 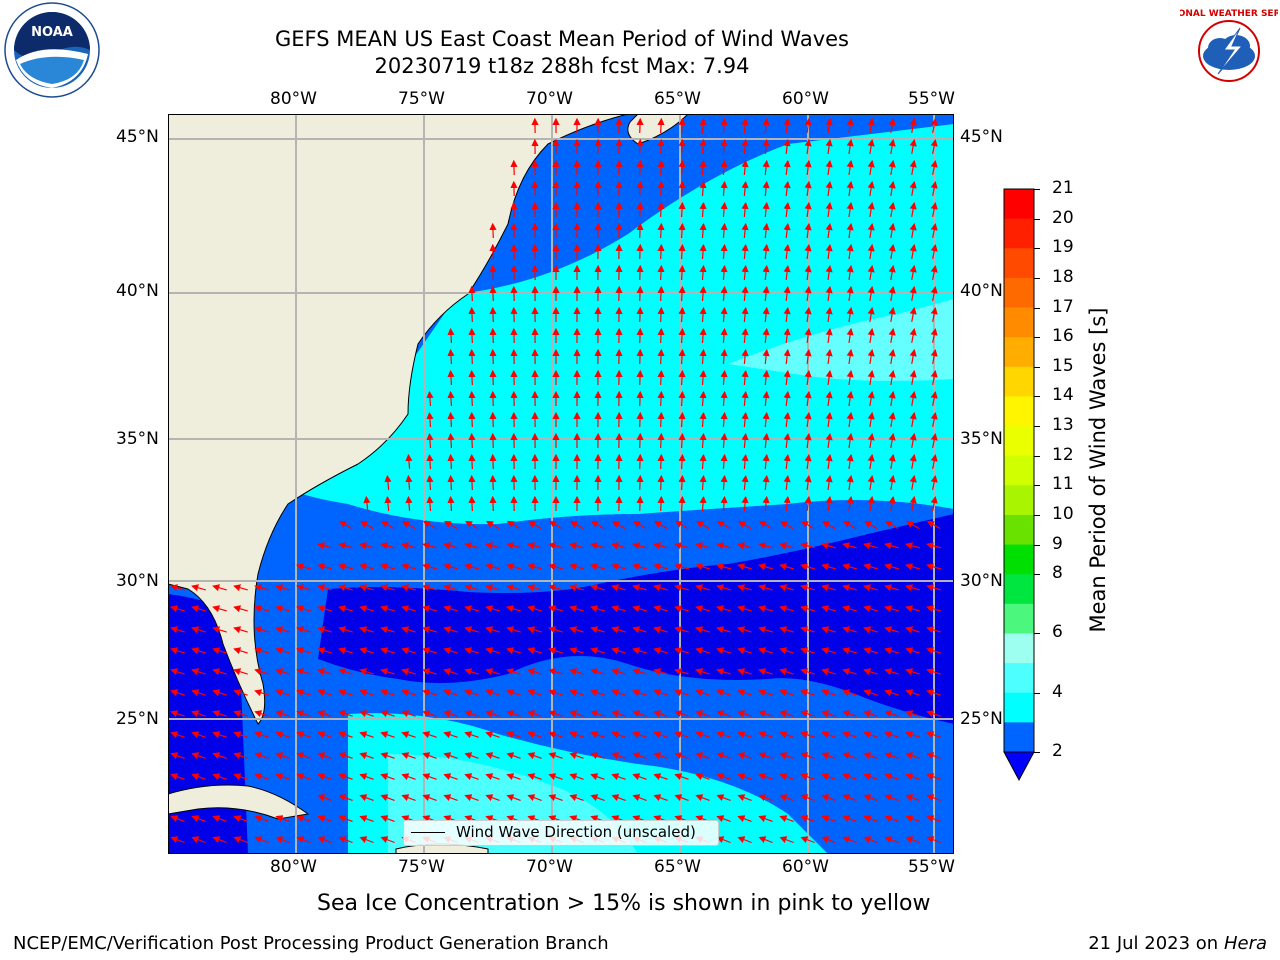 What do you see at coordinates (421, 867) in the screenshot?
I see `lon-tick-bottom-75w: 75°W` at bounding box center [421, 867].